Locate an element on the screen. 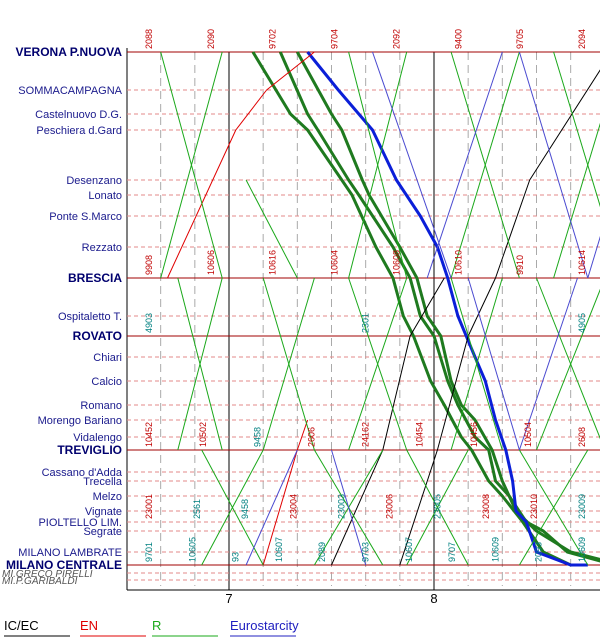  train-number-label: 2089 is located at coordinates (322, 552).